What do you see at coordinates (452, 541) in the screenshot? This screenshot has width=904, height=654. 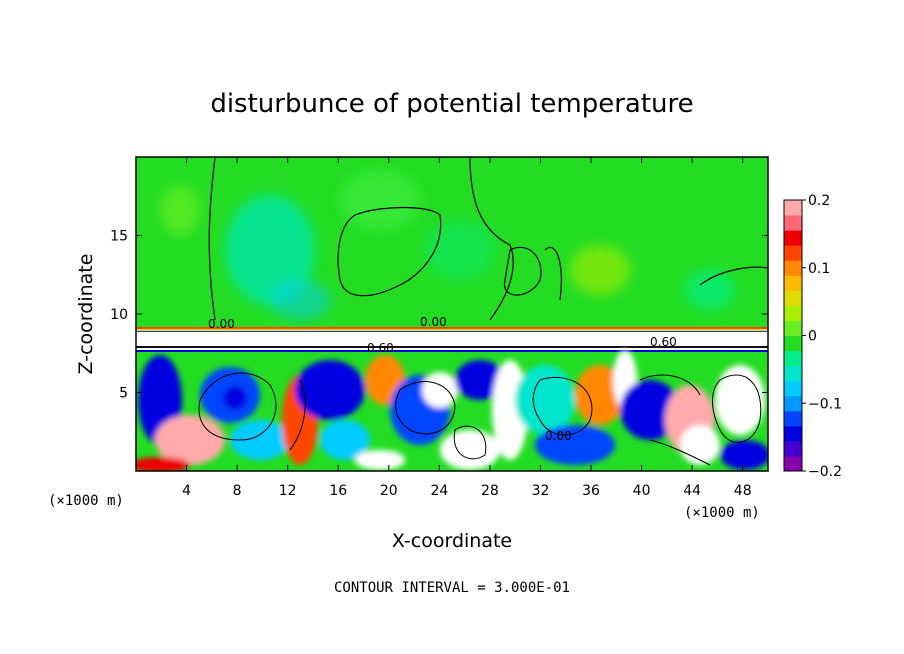 I see `x-axis-label: X-coordinate` at bounding box center [452, 541].